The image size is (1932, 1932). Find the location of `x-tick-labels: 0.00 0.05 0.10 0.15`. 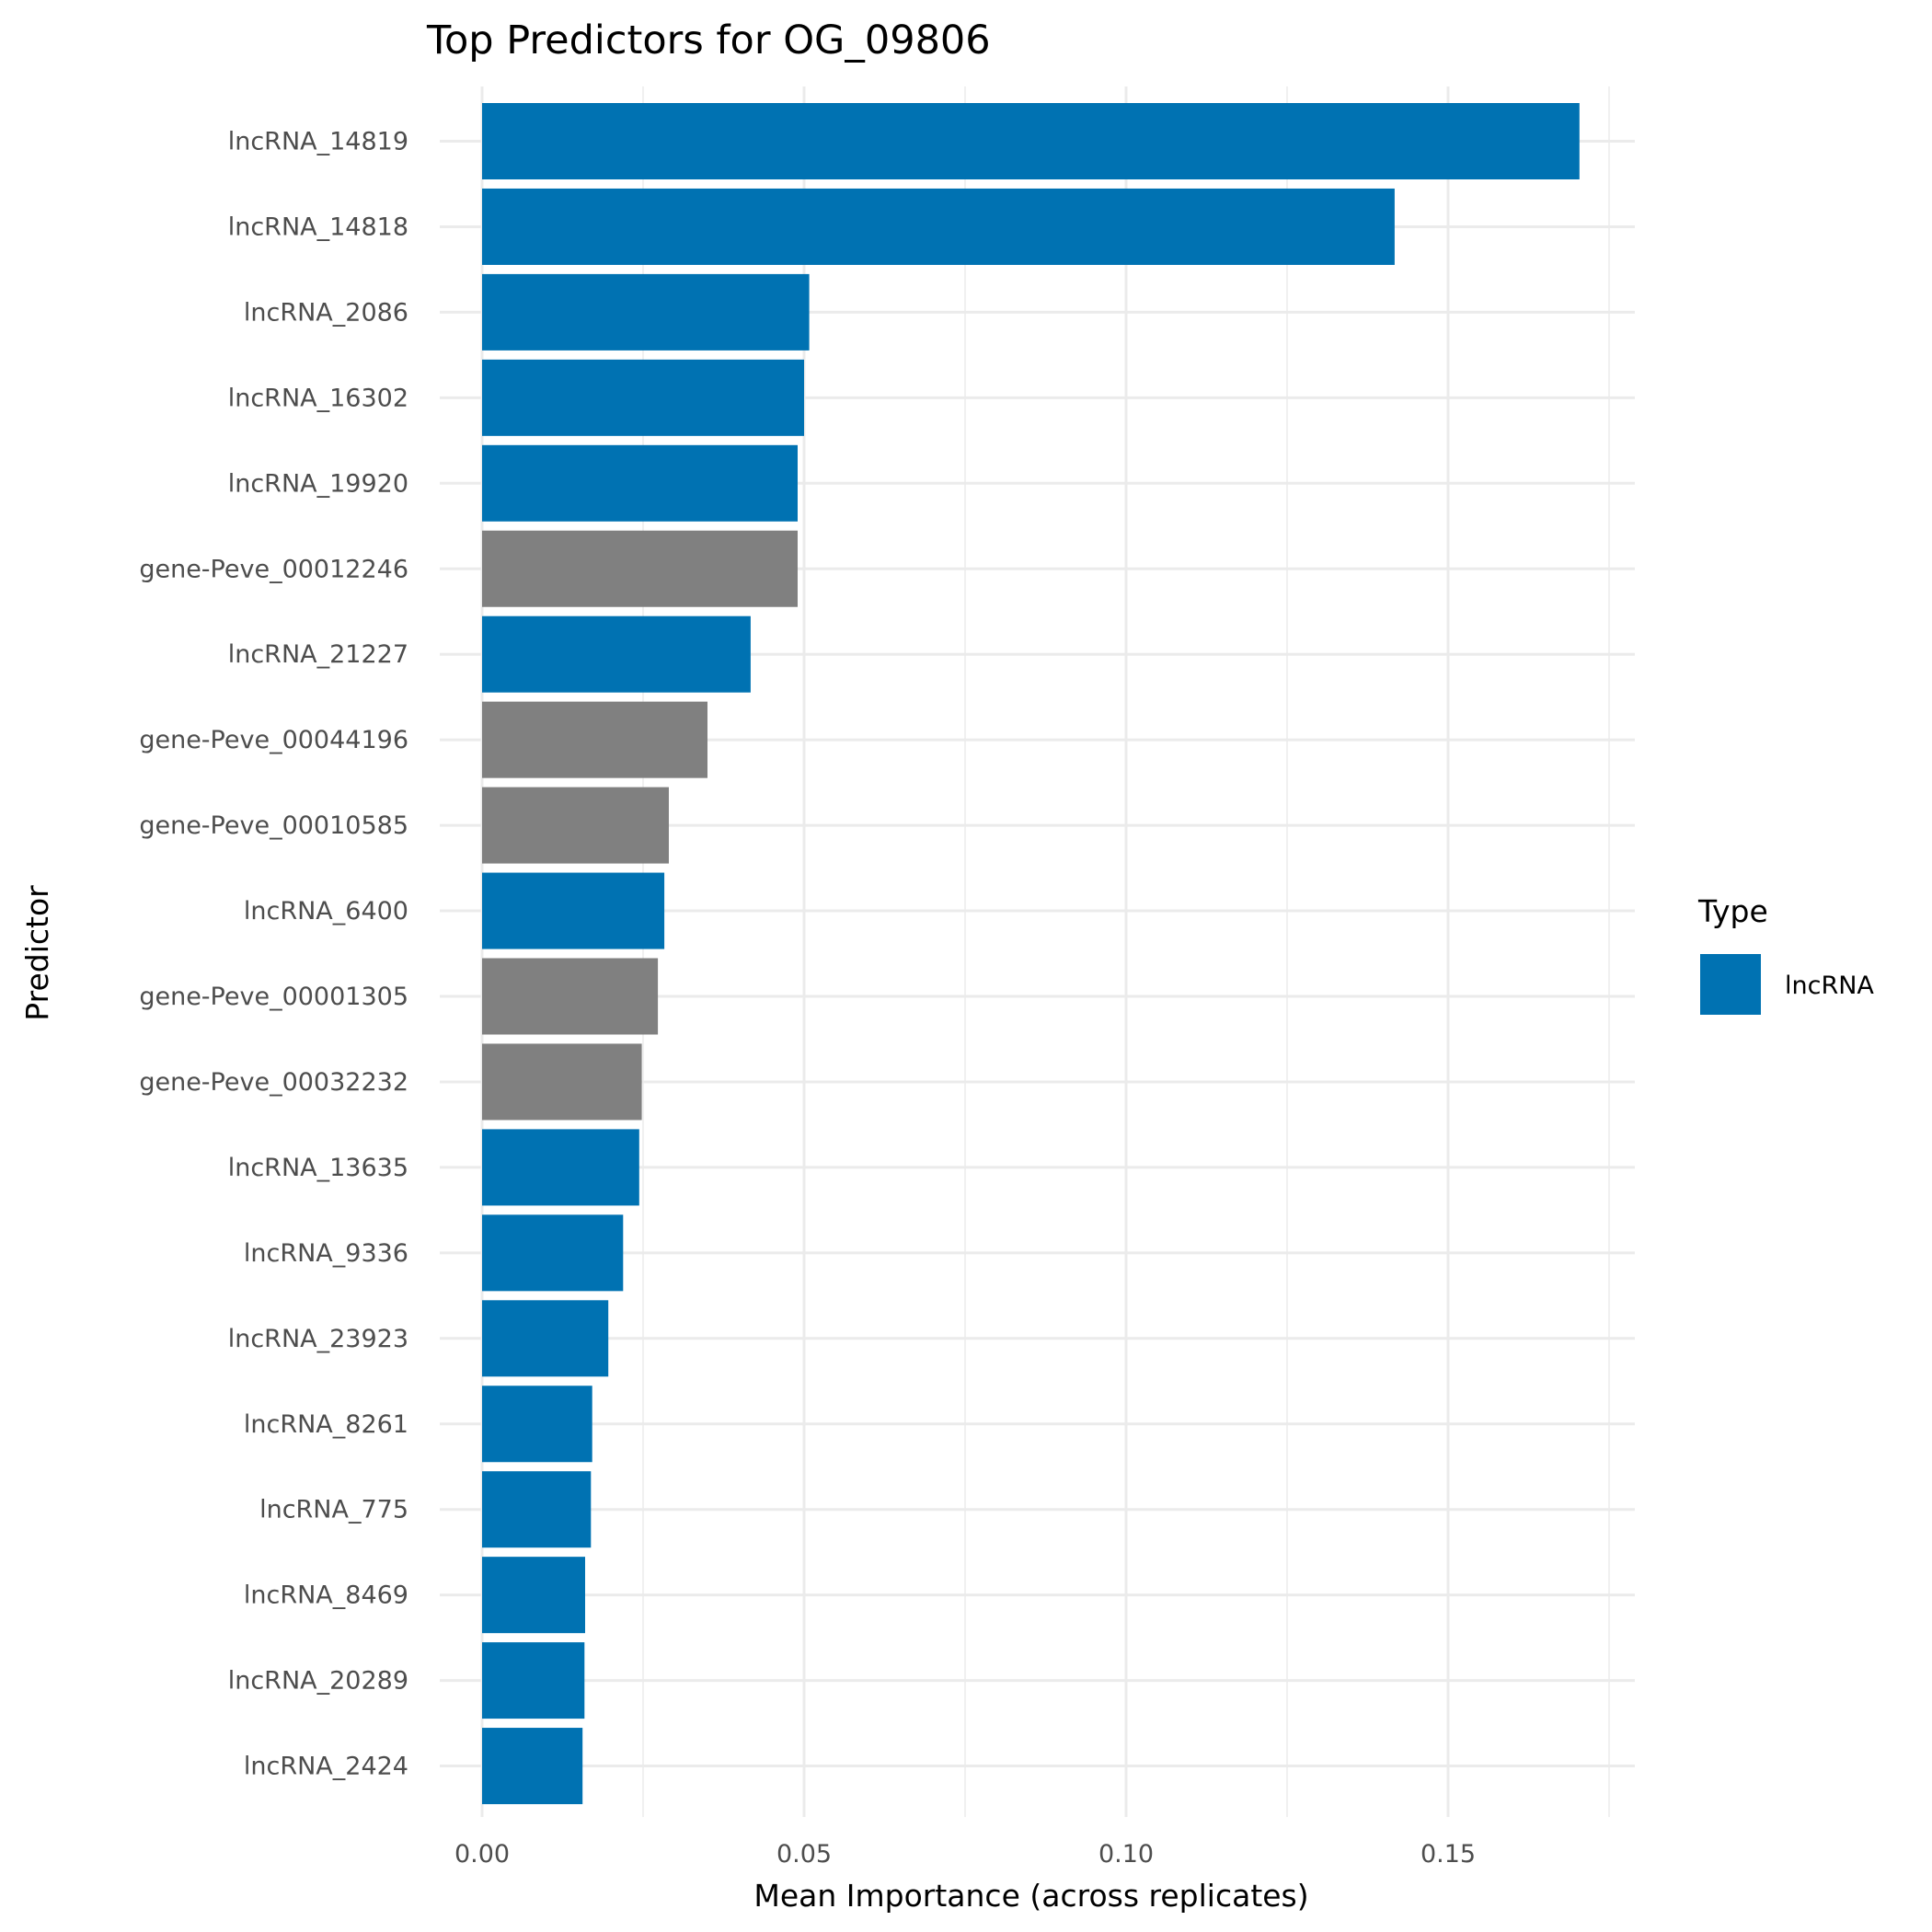

x-tick-labels: 0.00 0.05 0.10 0.15 is located at coordinates (965, 1854).